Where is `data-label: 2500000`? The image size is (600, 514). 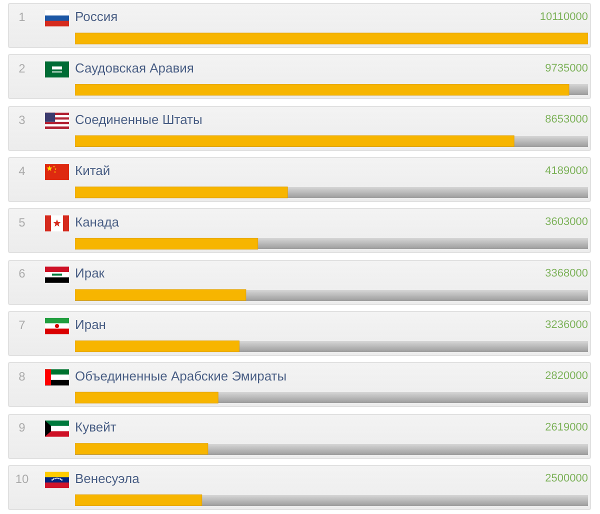
data-label: 2500000 is located at coordinates (566, 478).